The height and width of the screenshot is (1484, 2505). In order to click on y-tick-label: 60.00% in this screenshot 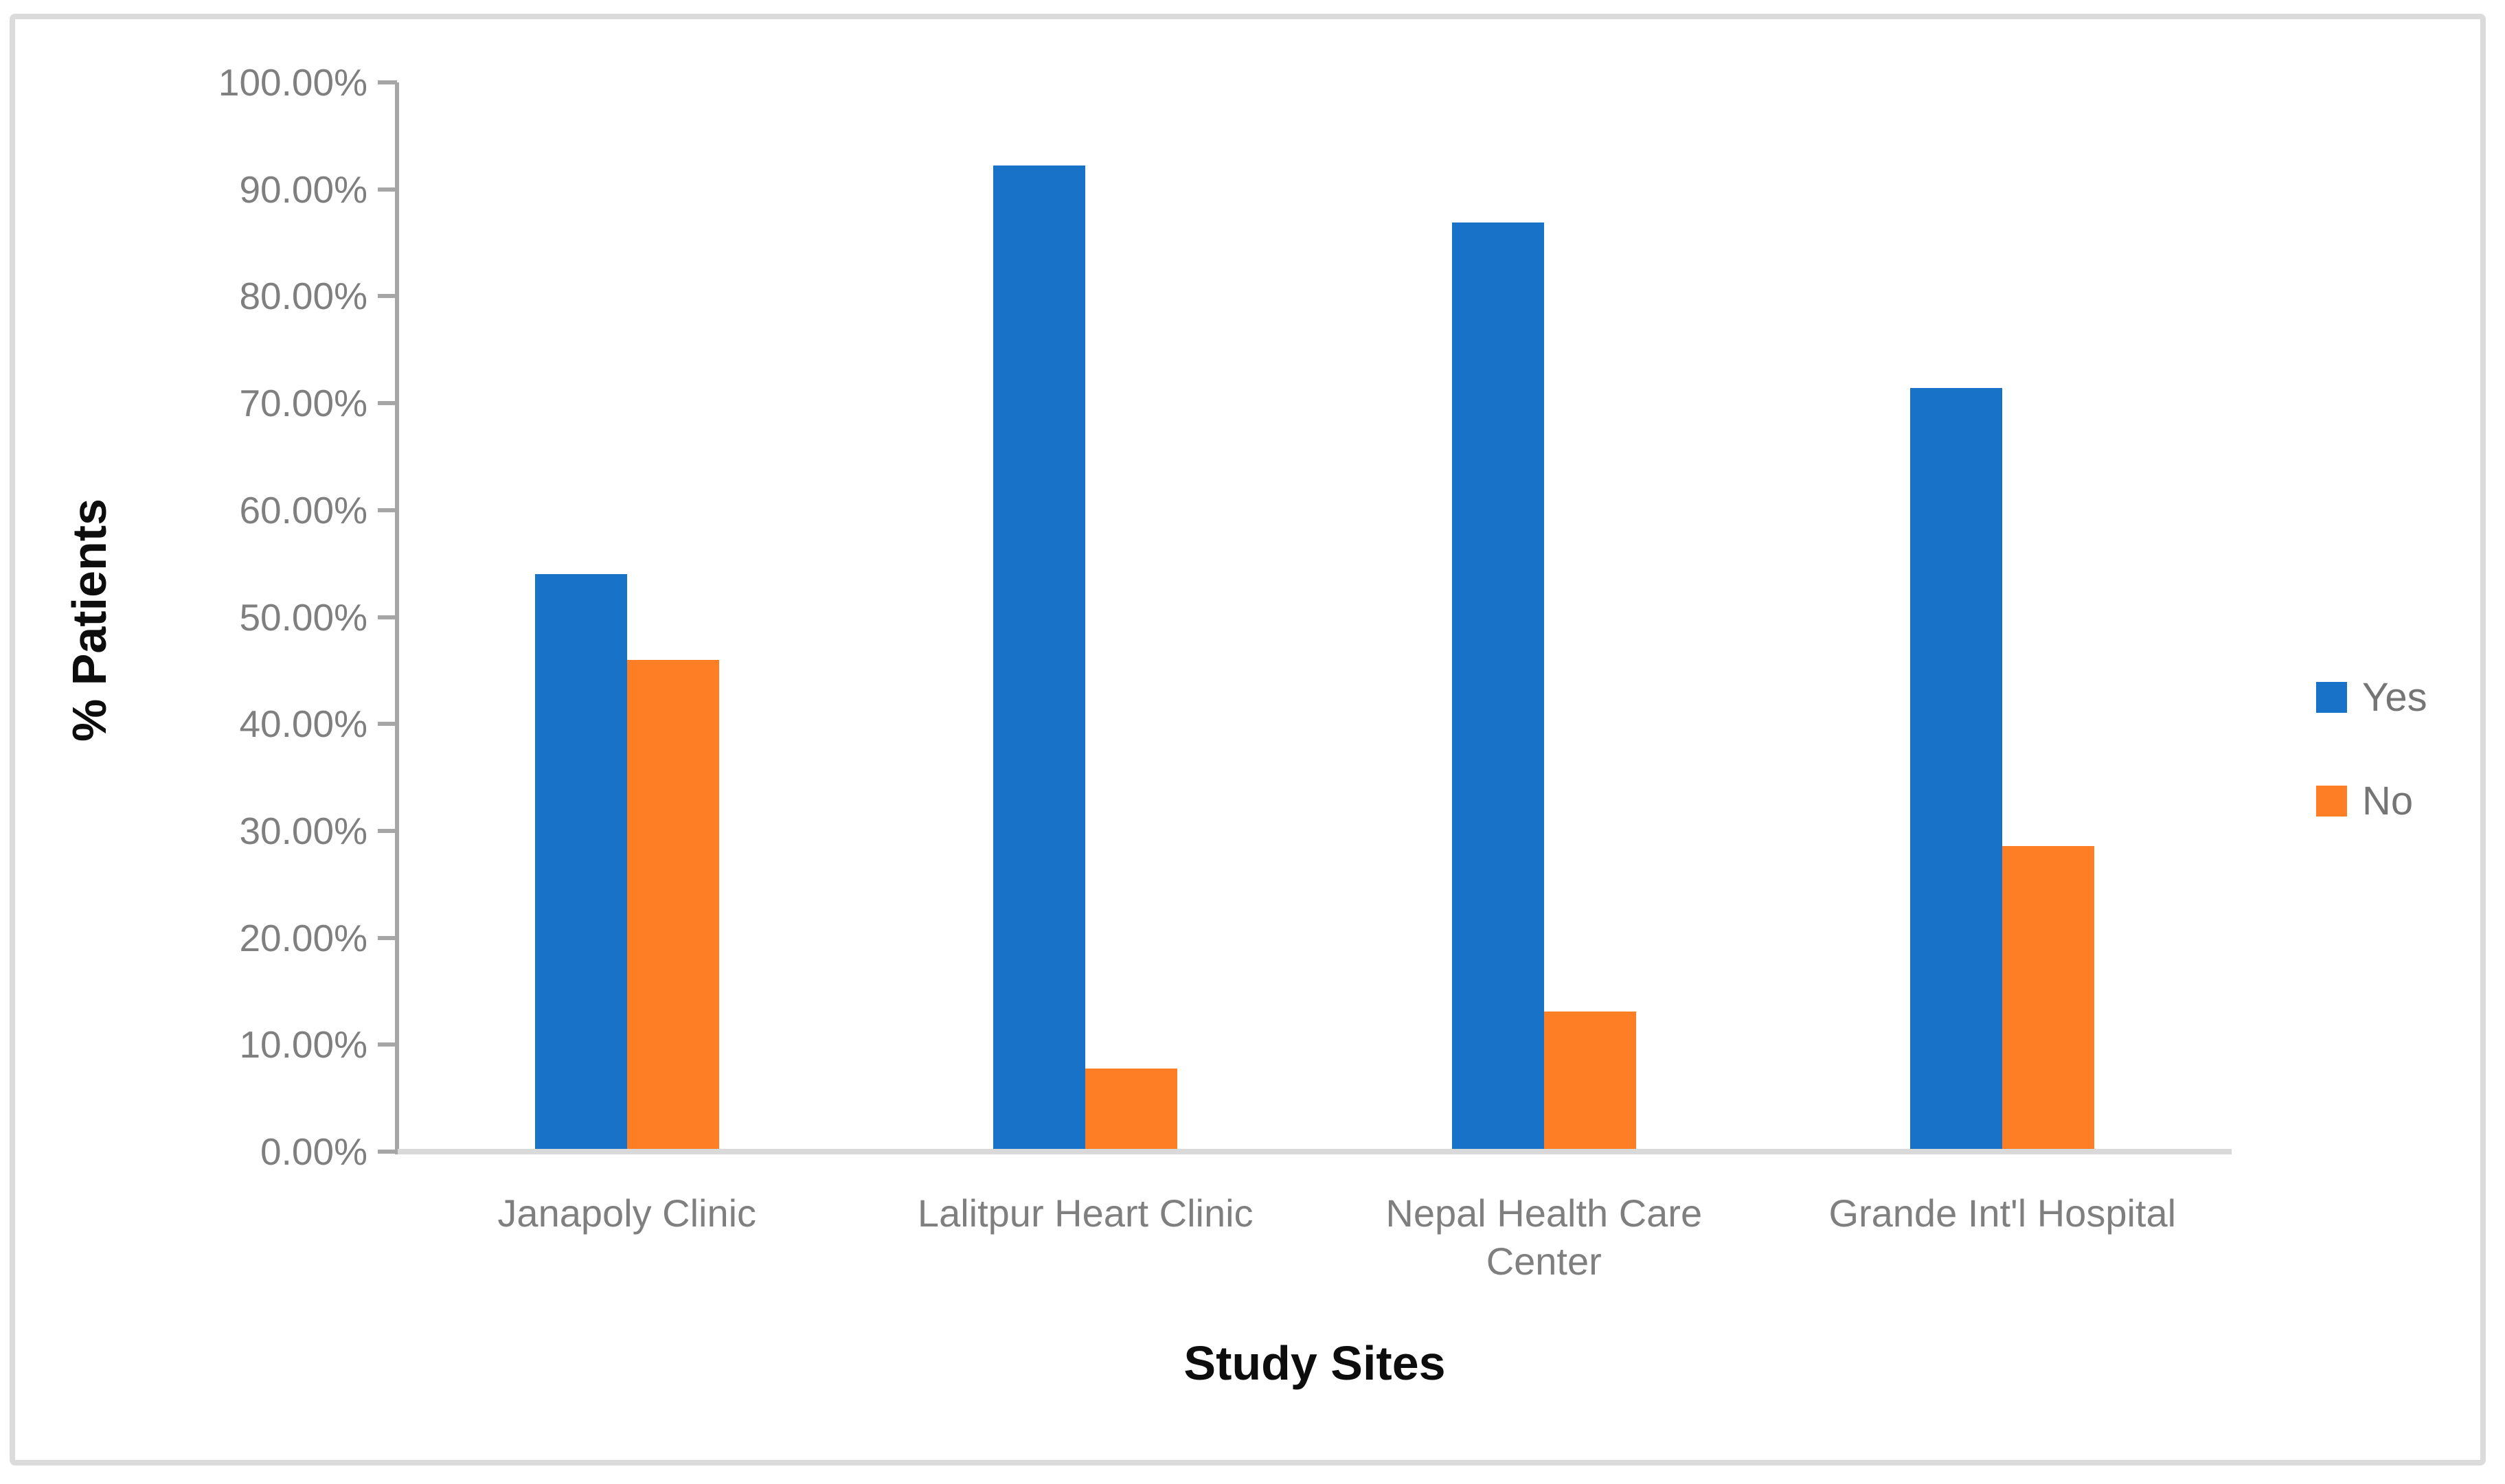, I will do `click(303, 510)`.